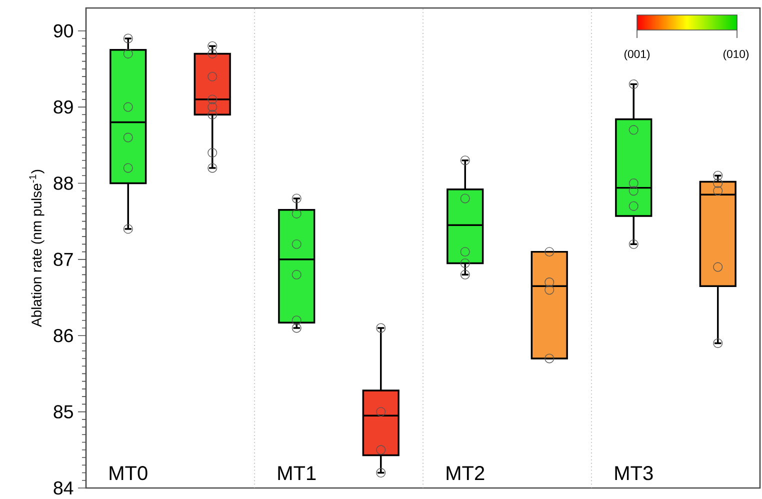 The image size is (762, 499). I want to click on y-tick-label: 84, so click(64, 488).